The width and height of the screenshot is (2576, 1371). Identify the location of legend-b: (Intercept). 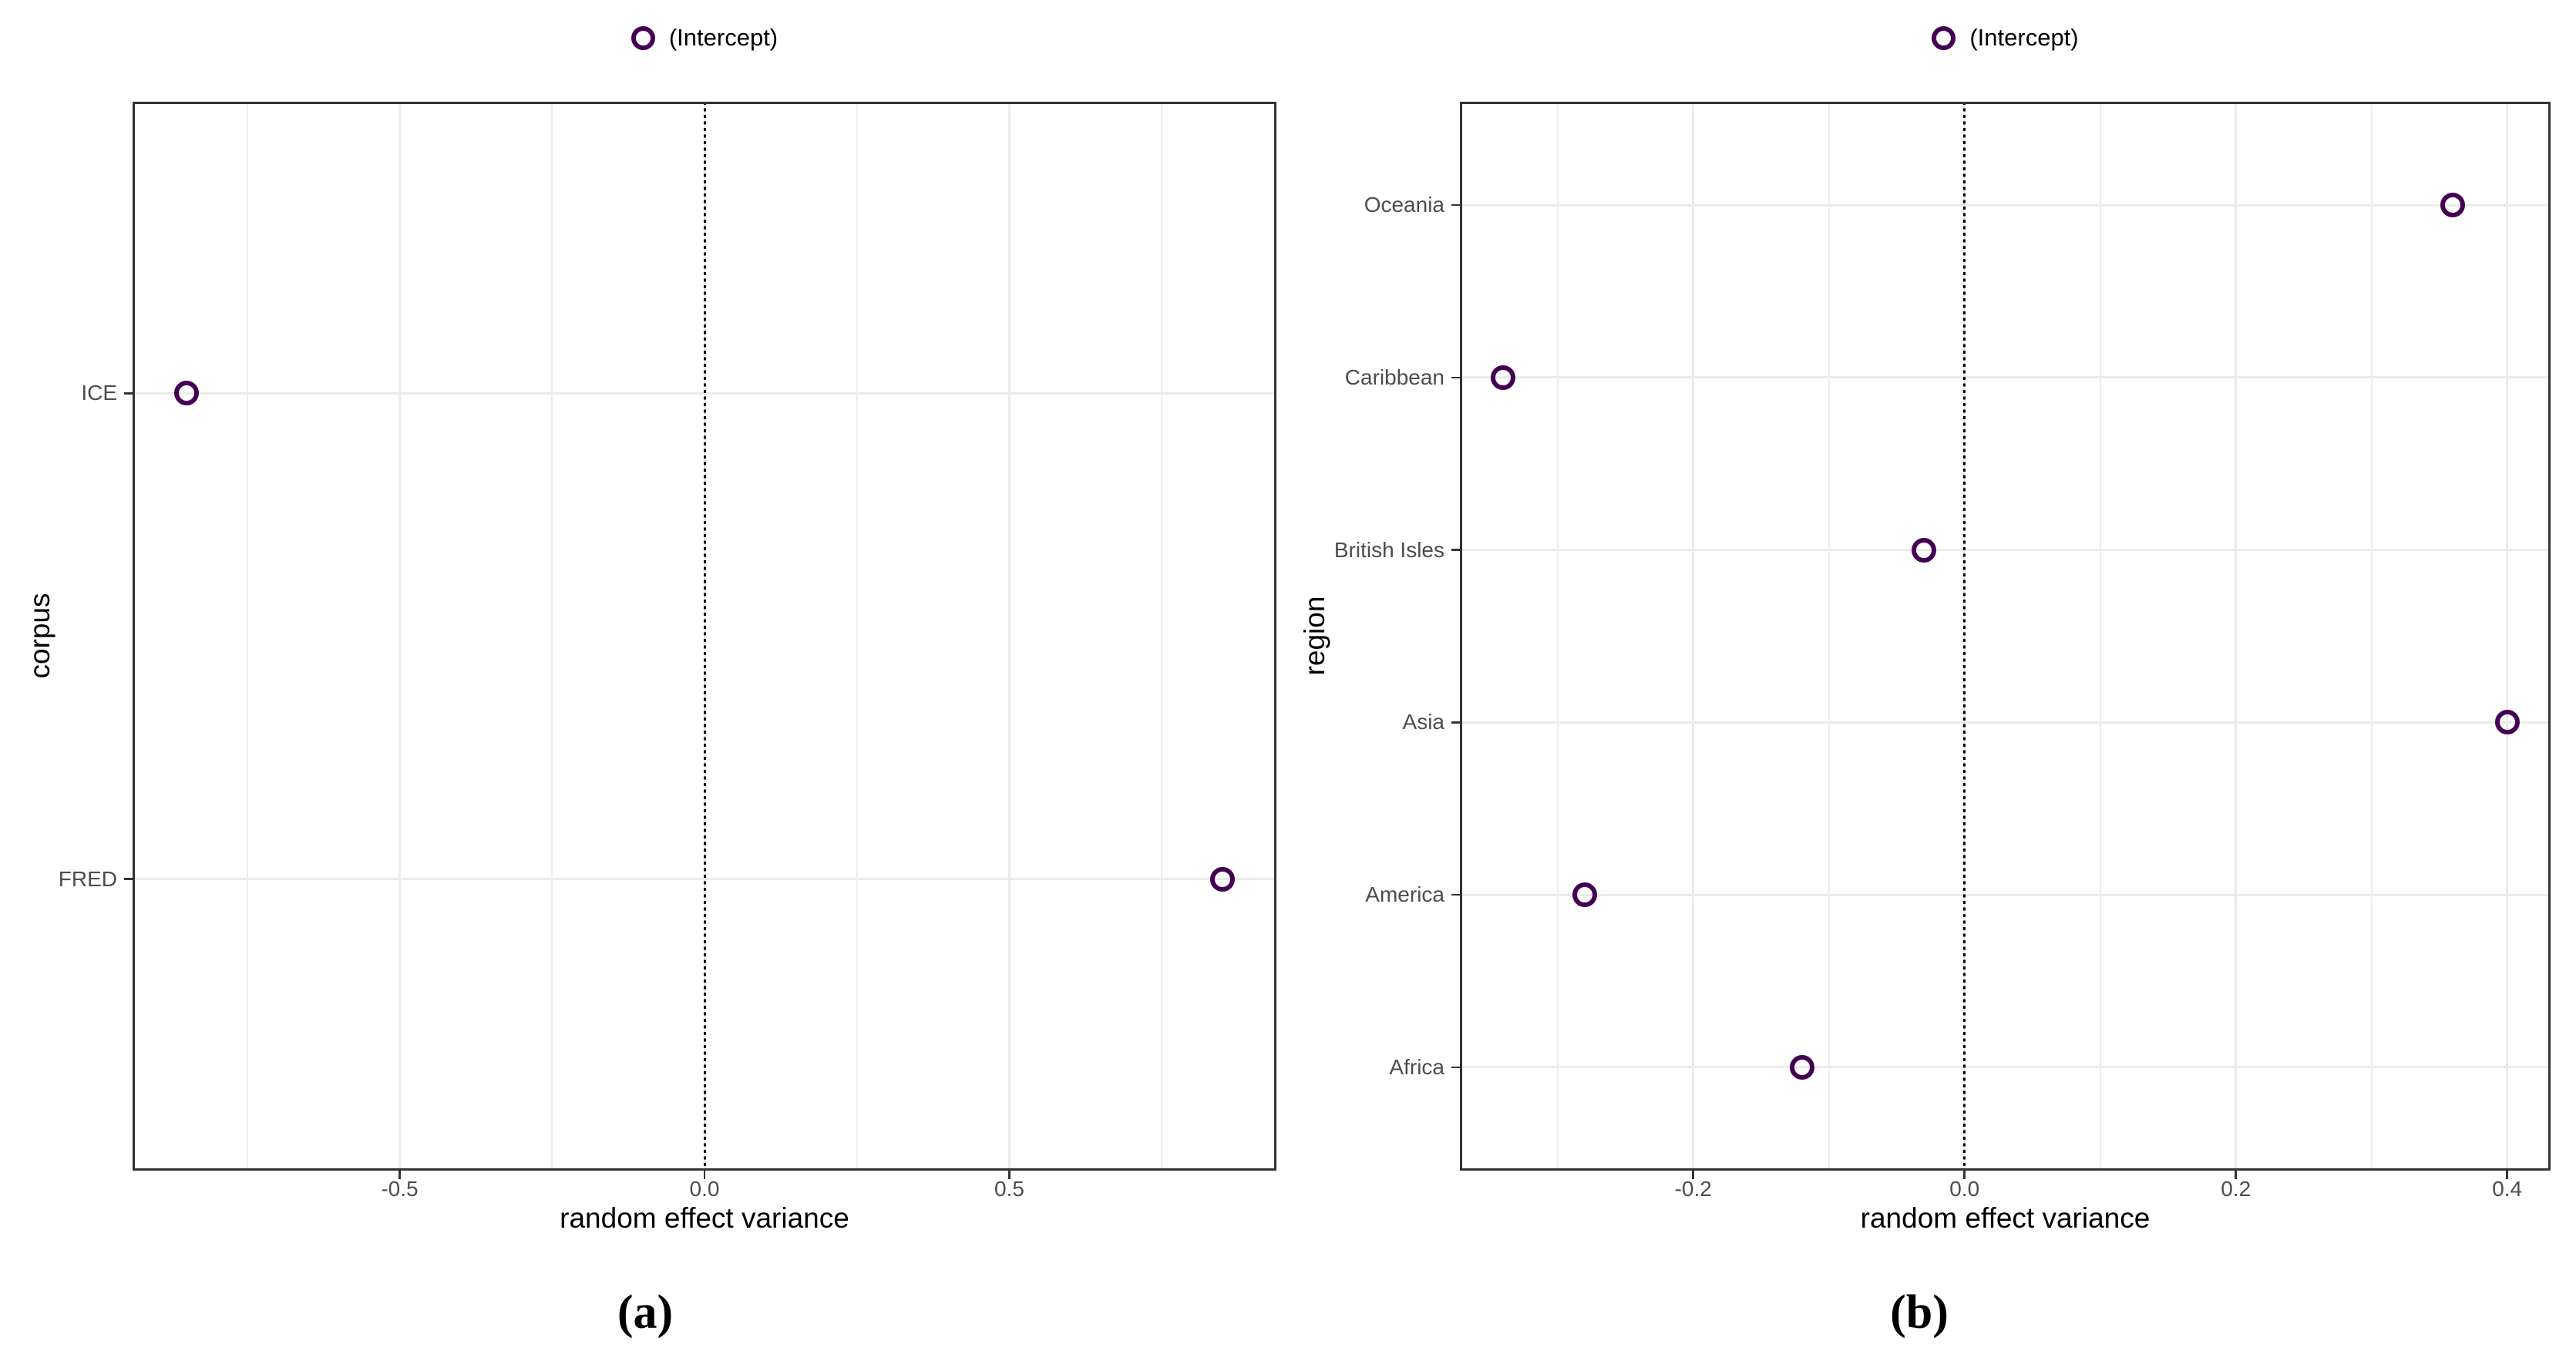
(2005, 38).